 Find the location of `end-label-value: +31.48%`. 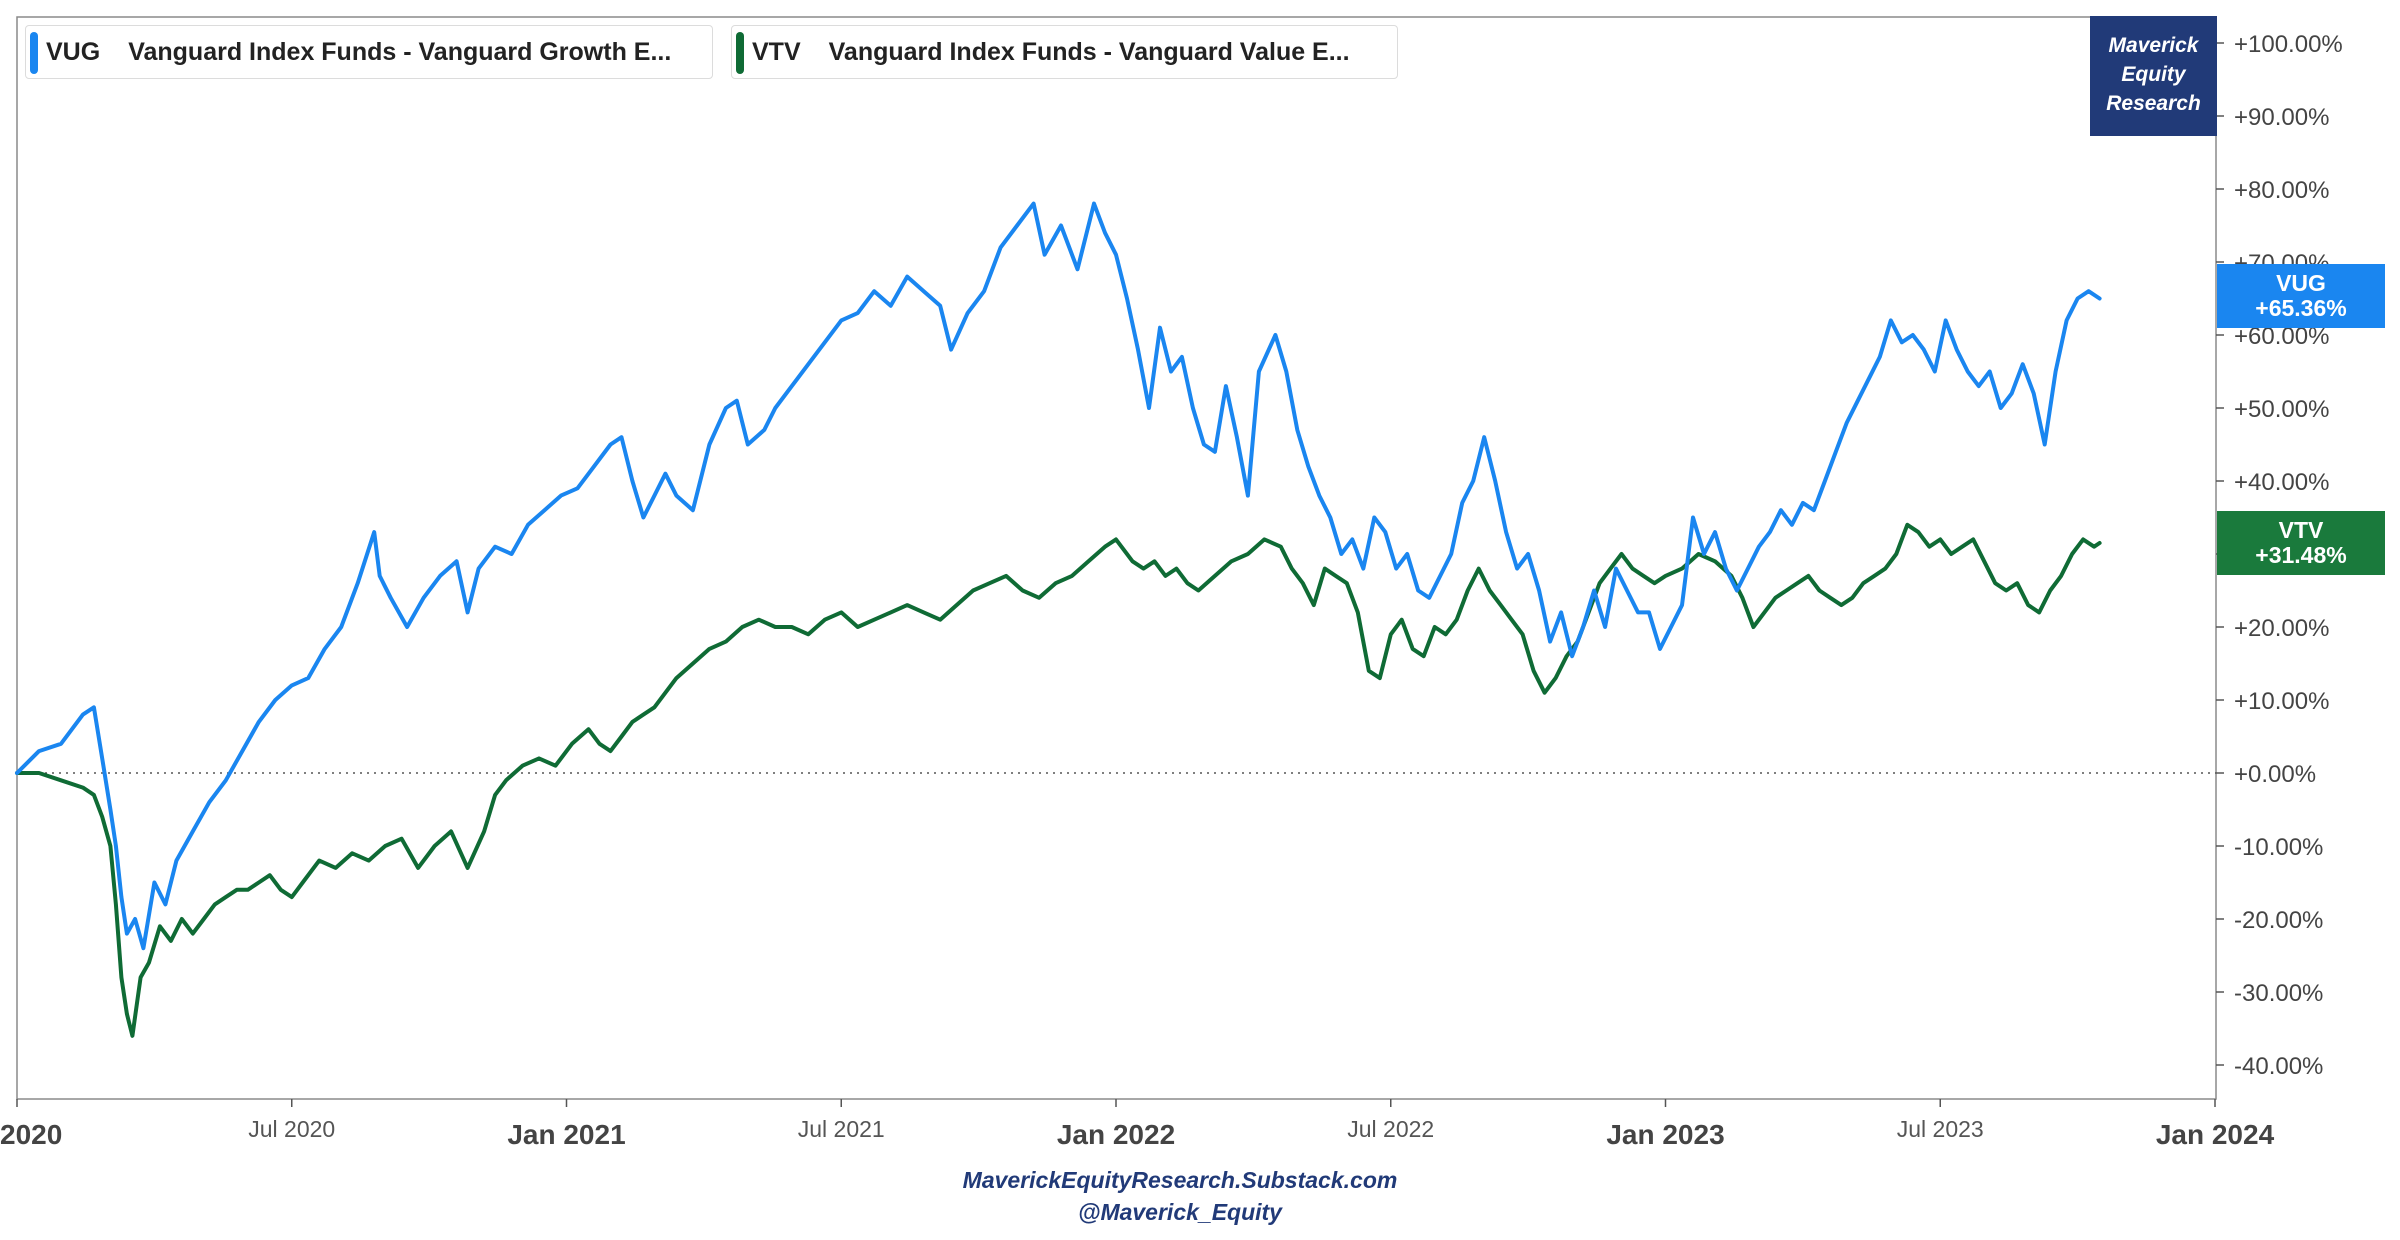

end-label-value: +31.48% is located at coordinates (2301, 555).